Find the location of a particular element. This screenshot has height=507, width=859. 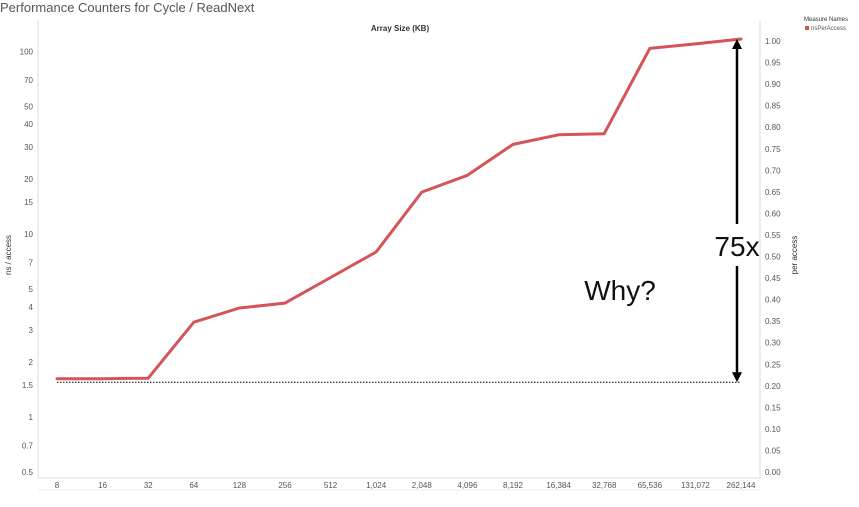

x-tick-label: 1,024 is located at coordinates (376, 485).